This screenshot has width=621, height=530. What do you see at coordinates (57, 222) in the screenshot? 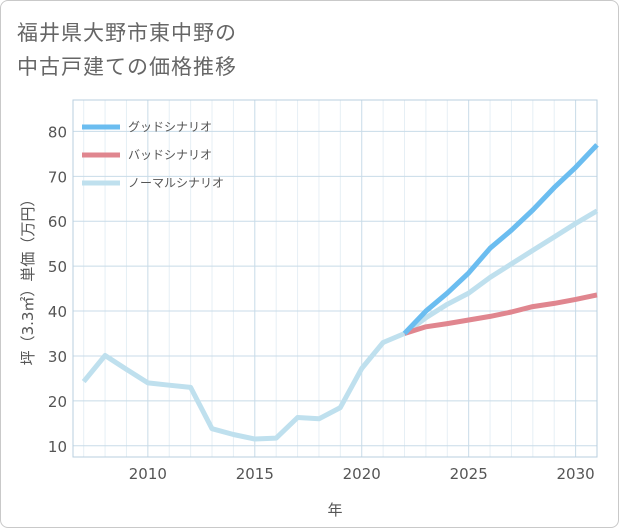
I see `y-tick-label: 60` at bounding box center [57, 222].